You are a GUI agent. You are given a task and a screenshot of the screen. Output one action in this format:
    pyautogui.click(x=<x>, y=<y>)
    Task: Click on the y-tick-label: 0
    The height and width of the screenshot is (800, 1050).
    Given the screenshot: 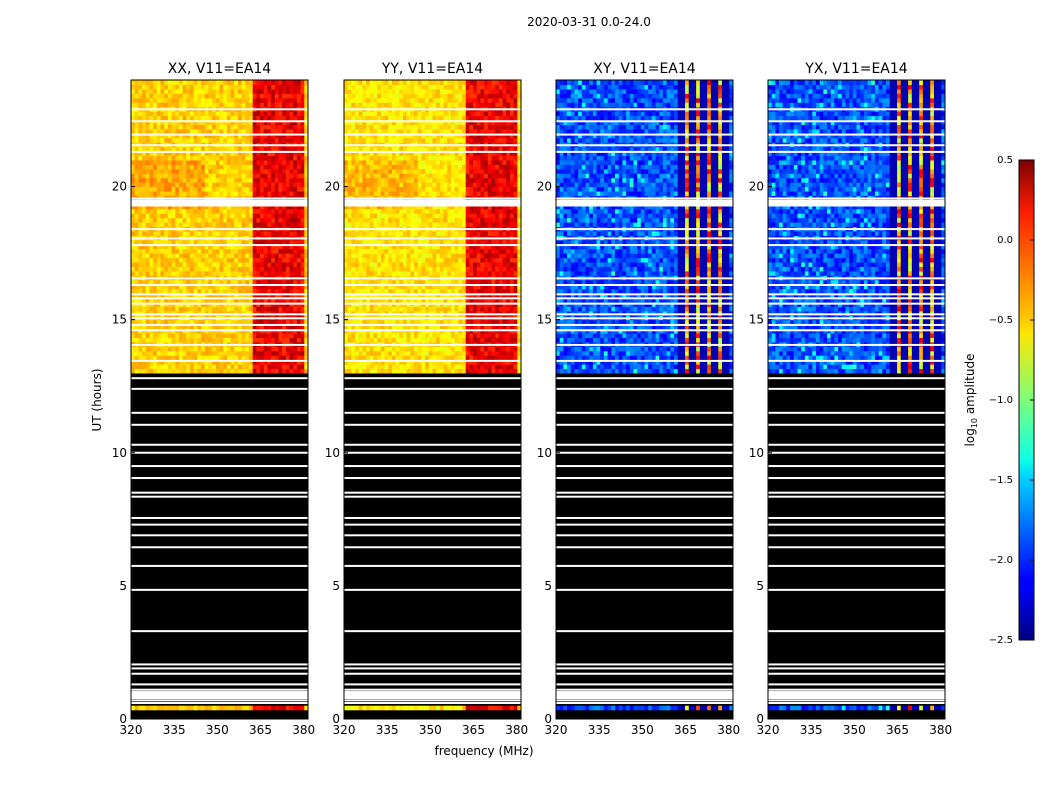 What is the action you would take?
    pyautogui.click(x=336, y=719)
    